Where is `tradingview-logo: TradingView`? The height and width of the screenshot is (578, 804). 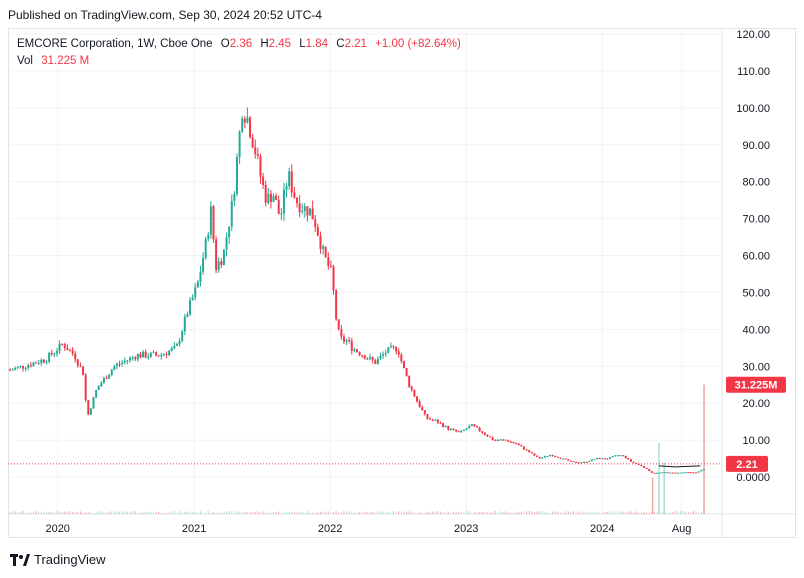 tradingview-logo: TradingView is located at coordinates (58, 559).